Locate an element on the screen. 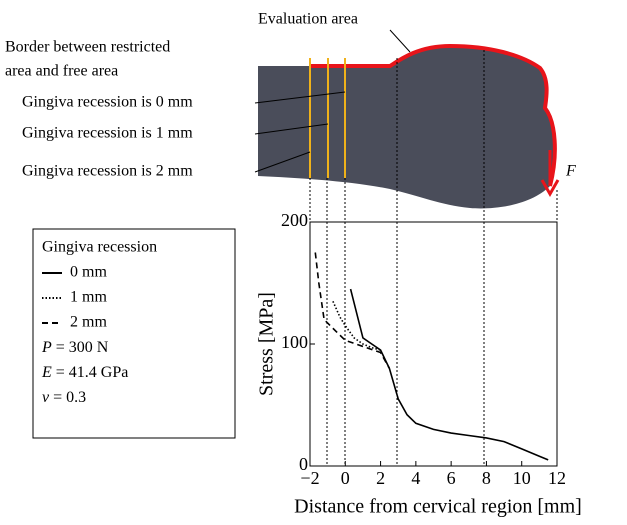 The height and width of the screenshot is (525, 627). legend-note: ν = 0.3 is located at coordinates (64, 397).